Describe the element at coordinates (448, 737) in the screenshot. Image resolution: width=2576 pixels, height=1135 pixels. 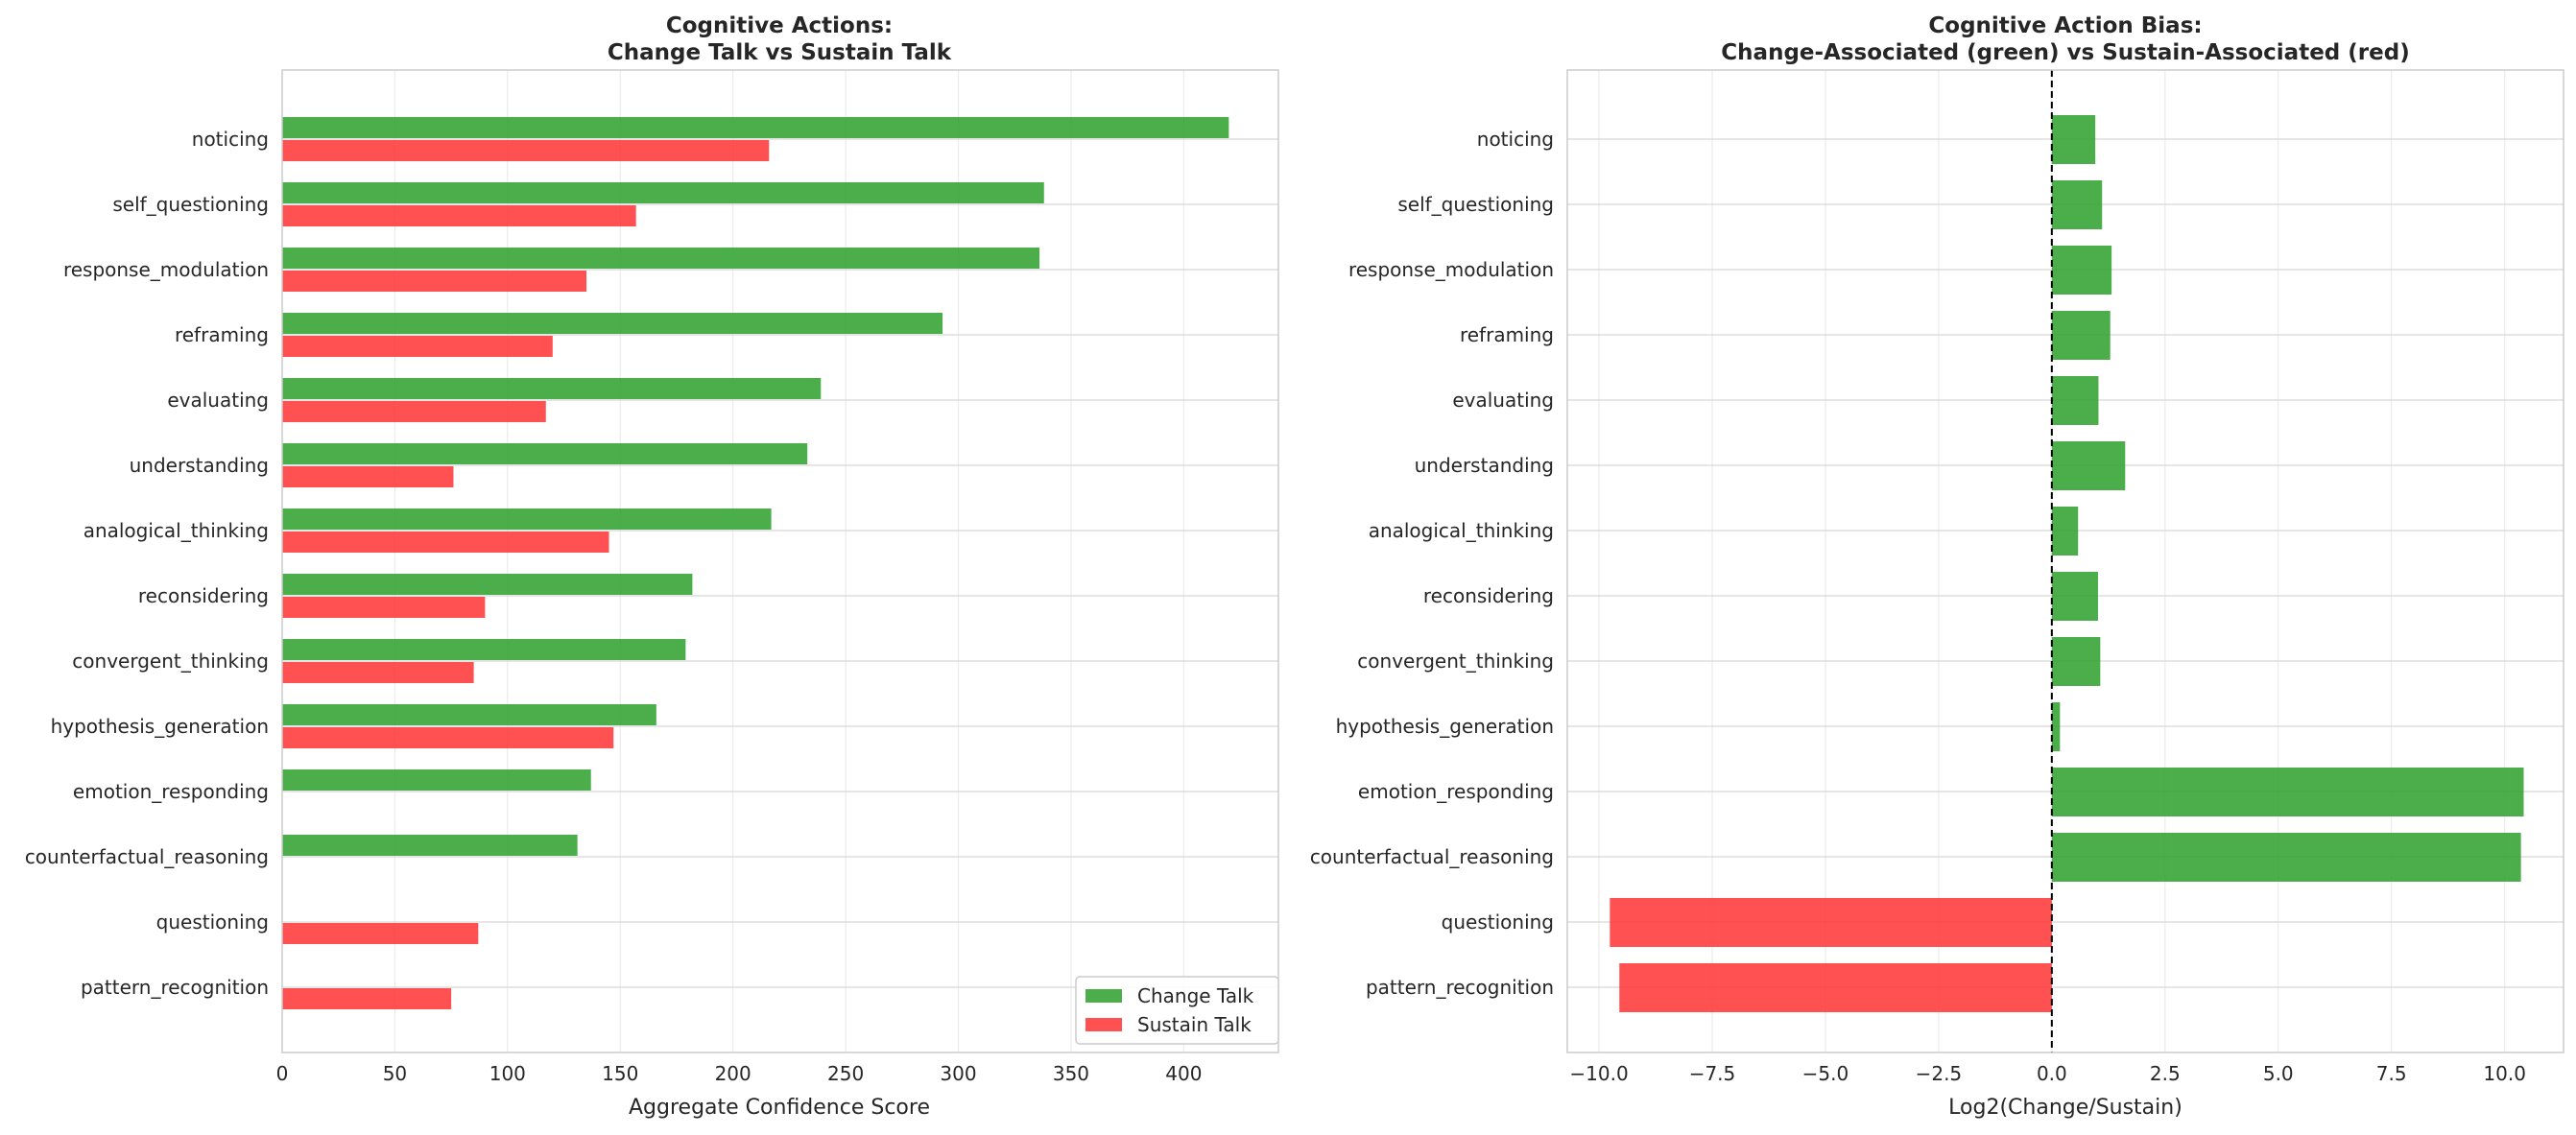
I see `bar-sustain-talk-hypothesis-generation` at that location.